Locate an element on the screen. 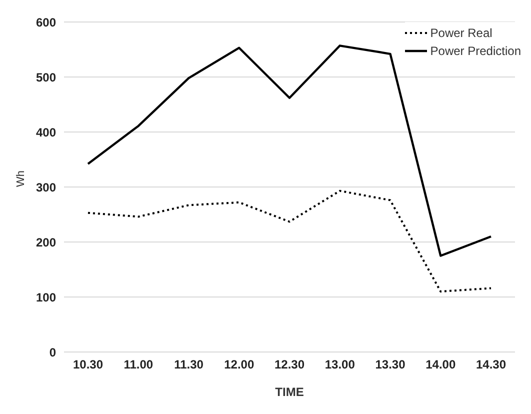 Image resolution: width=531 pixels, height=414 pixels. y-tick-label: 300 is located at coordinates (46, 187).